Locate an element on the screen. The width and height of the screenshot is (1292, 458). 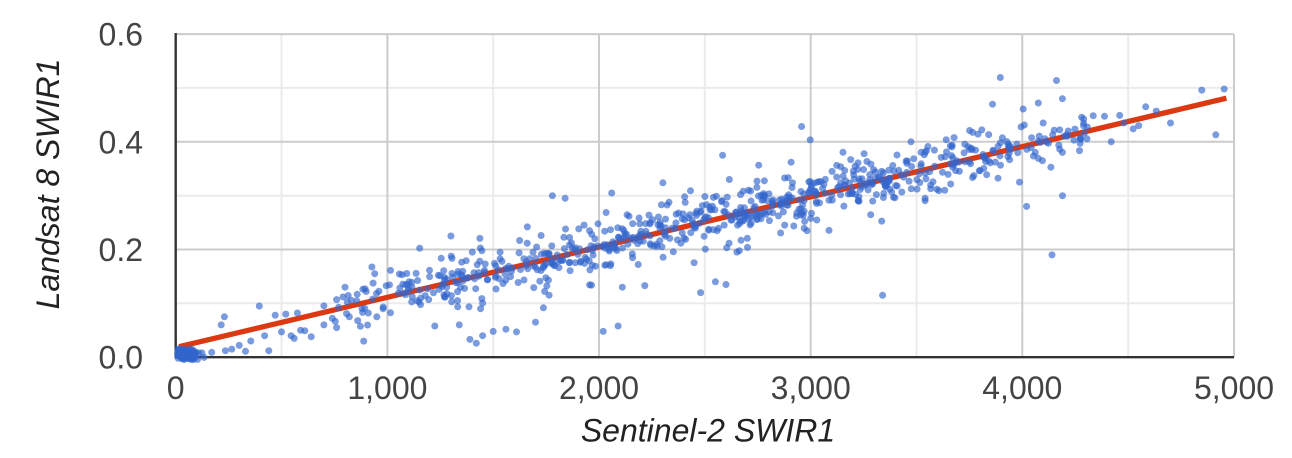
svg-text: Landsat 8 SWIR1 is located at coordinates (48, 184).